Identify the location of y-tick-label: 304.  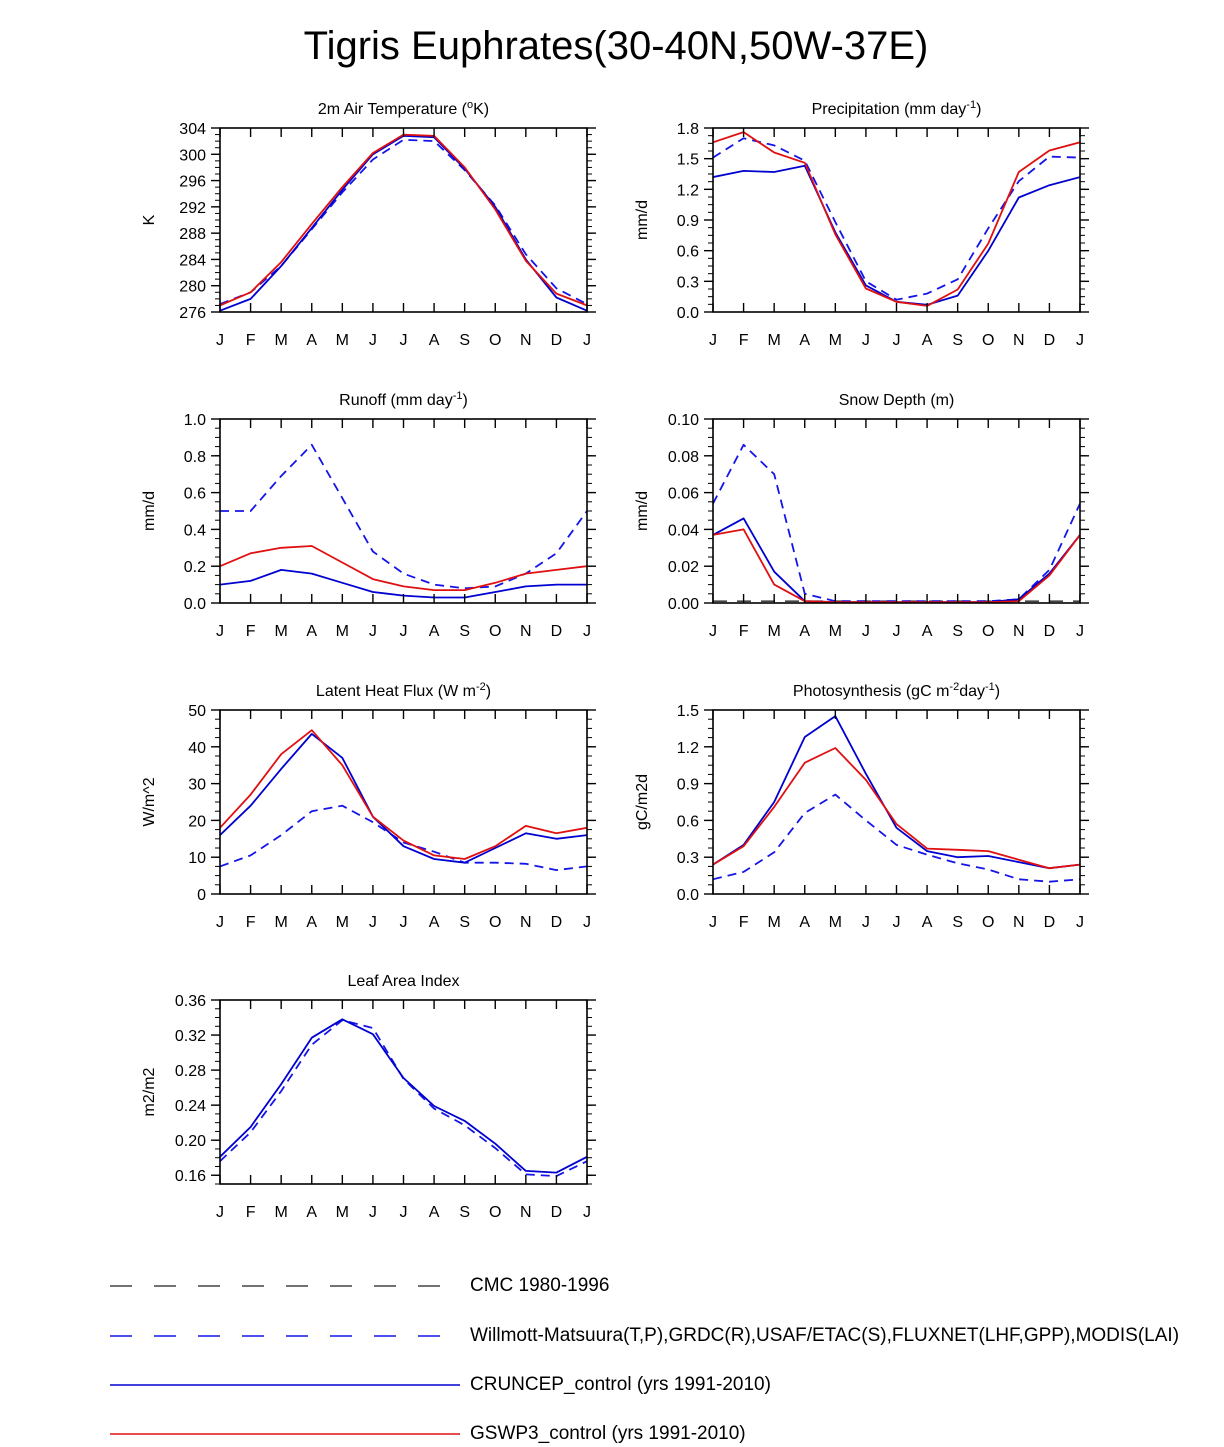
(192, 129).